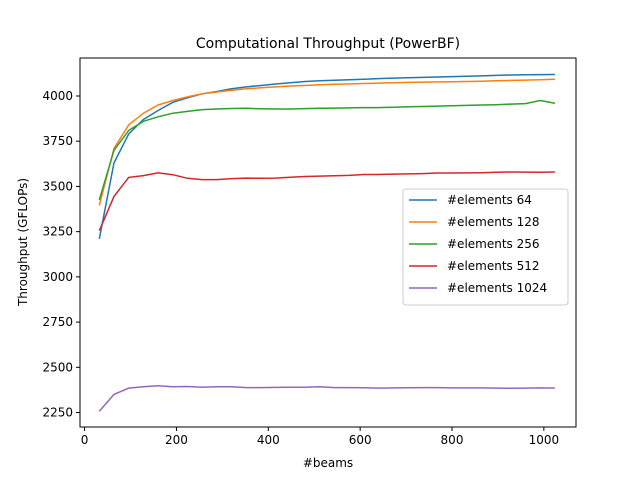 This screenshot has height=480, width=640. What do you see at coordinates (23, 242) in the screenshot?
I see `y-axis-label: Throughput (GFLOPs)` at bounding box center [23, 242].